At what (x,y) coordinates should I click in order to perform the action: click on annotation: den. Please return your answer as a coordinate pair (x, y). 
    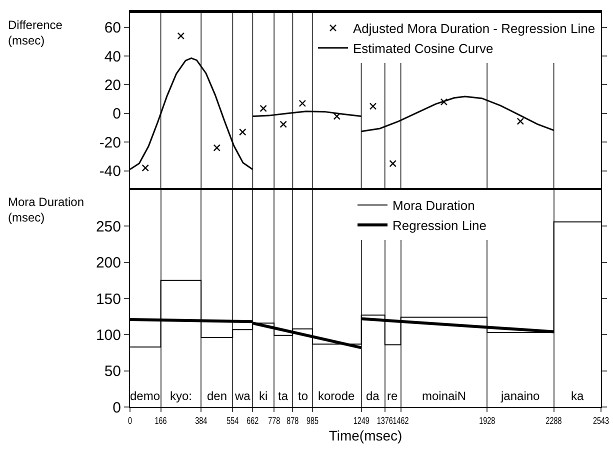
    Looking at the image, I should click on (217, 396).